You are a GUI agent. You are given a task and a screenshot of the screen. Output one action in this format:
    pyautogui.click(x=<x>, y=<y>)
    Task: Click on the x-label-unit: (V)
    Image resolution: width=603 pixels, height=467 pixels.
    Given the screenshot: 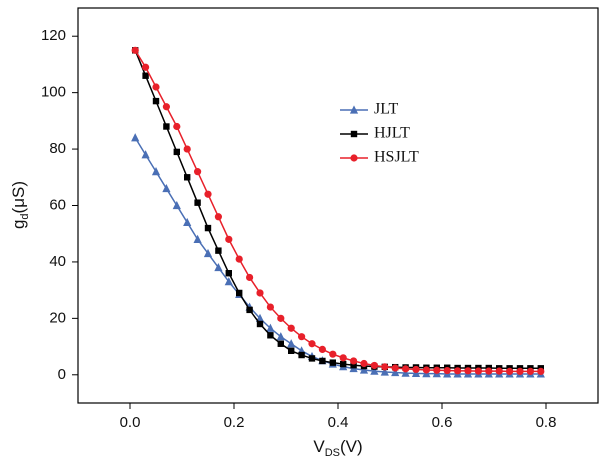 What is the action you would take?
    pyautogui.click(x=351, y=446)
    